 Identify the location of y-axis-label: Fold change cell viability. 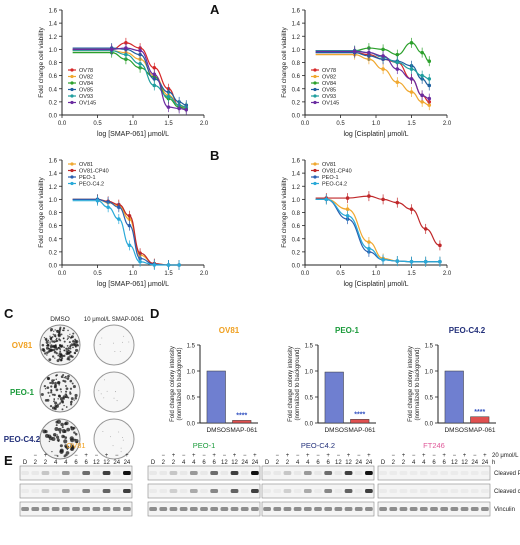
(284, 212).